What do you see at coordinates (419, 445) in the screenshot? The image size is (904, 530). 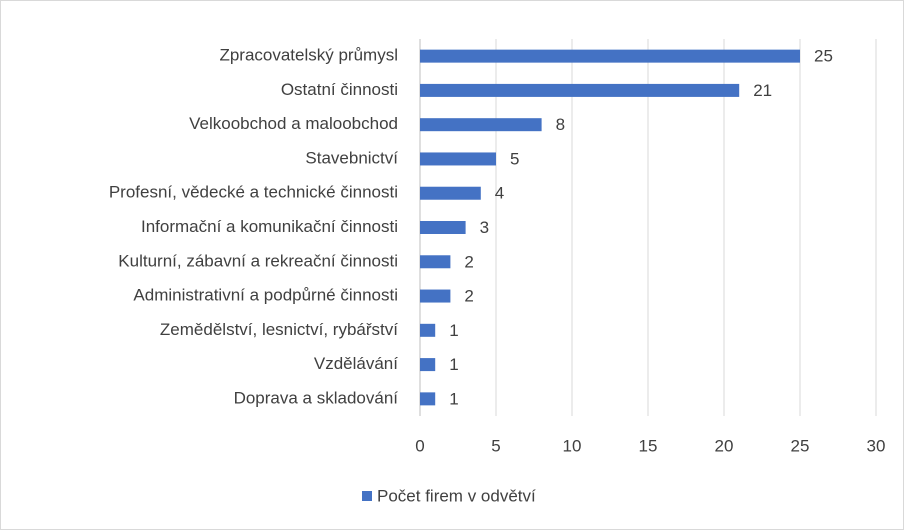 I see `x-tick-label: 0` at bounding box center [419, 445].